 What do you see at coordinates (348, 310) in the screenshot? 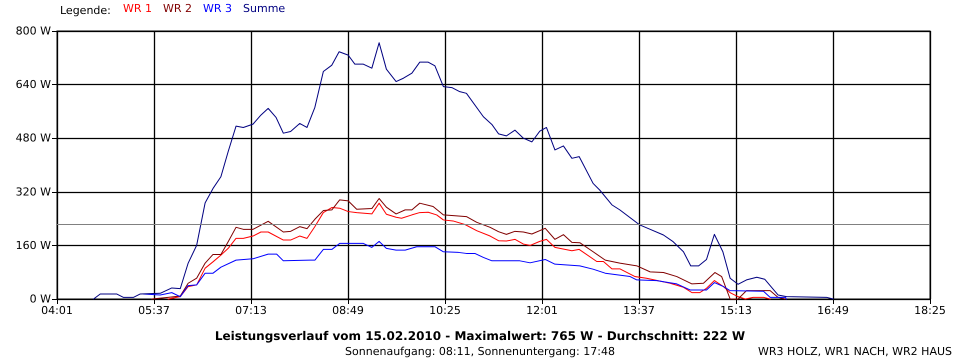
I see `x-tick-label: 08:49` at bounding box center [348, 310].